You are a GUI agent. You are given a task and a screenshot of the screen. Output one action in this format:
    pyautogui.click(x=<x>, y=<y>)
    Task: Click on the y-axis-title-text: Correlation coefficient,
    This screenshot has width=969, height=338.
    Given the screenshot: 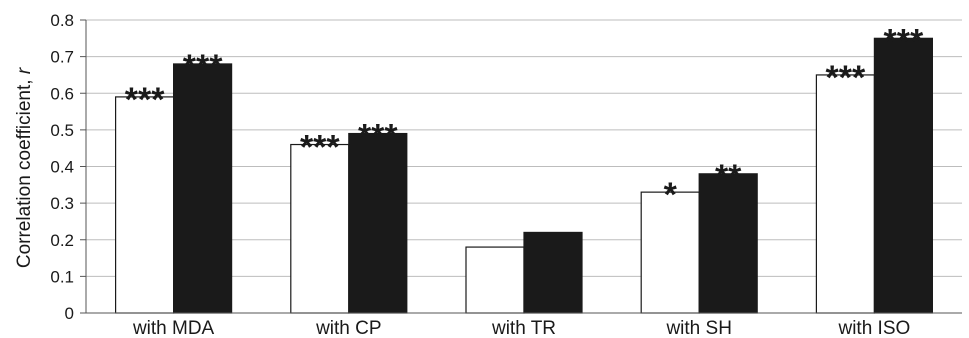 What is the action you would take?
    pyautogui.click(x=24, y=171)
    